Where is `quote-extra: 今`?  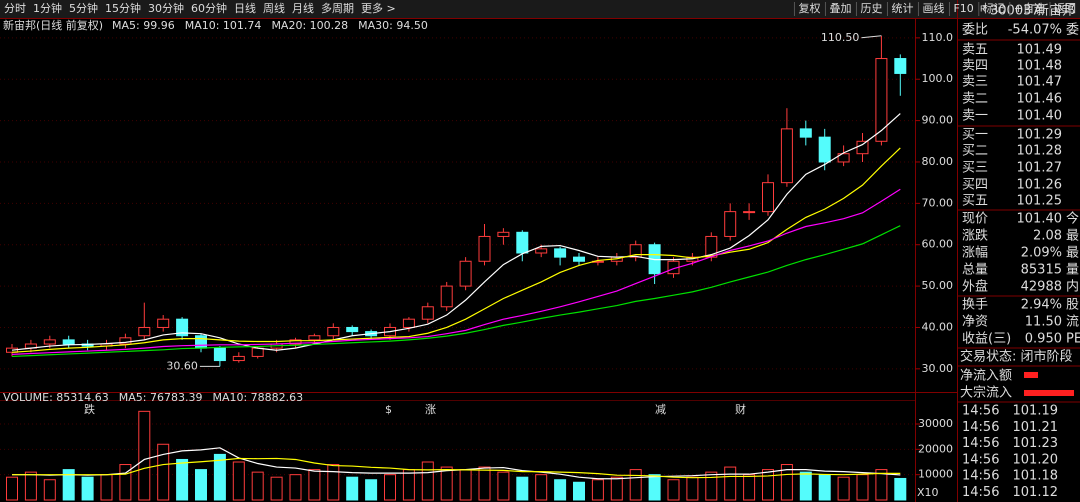 quote-extra: 今 is located at coordinates (1072, 219).